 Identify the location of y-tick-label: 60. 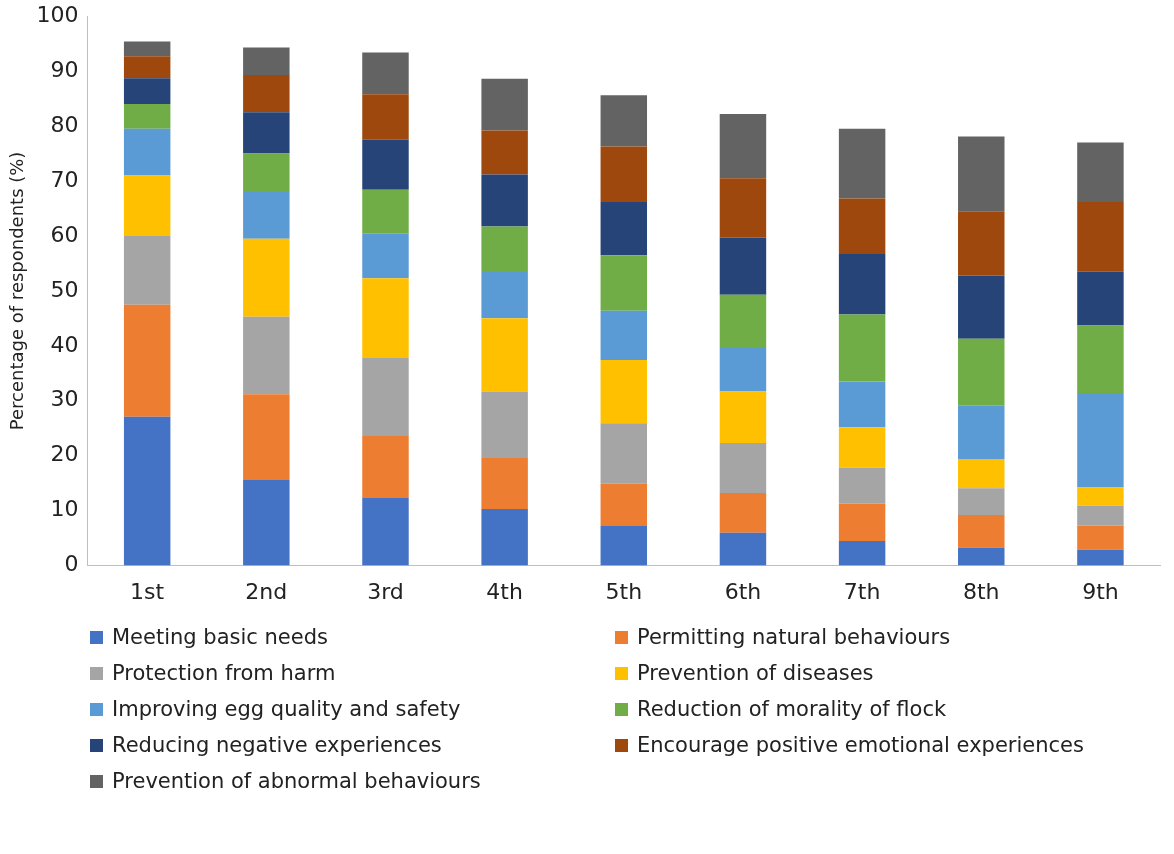
(64, 234).